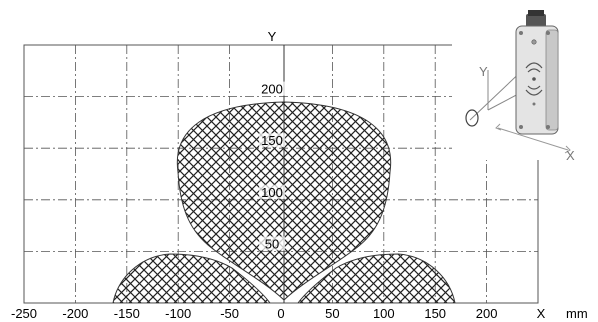 The width and height of the screenshot is (598, 322). I want to click on x-axis-name: X, so click(541, 313).